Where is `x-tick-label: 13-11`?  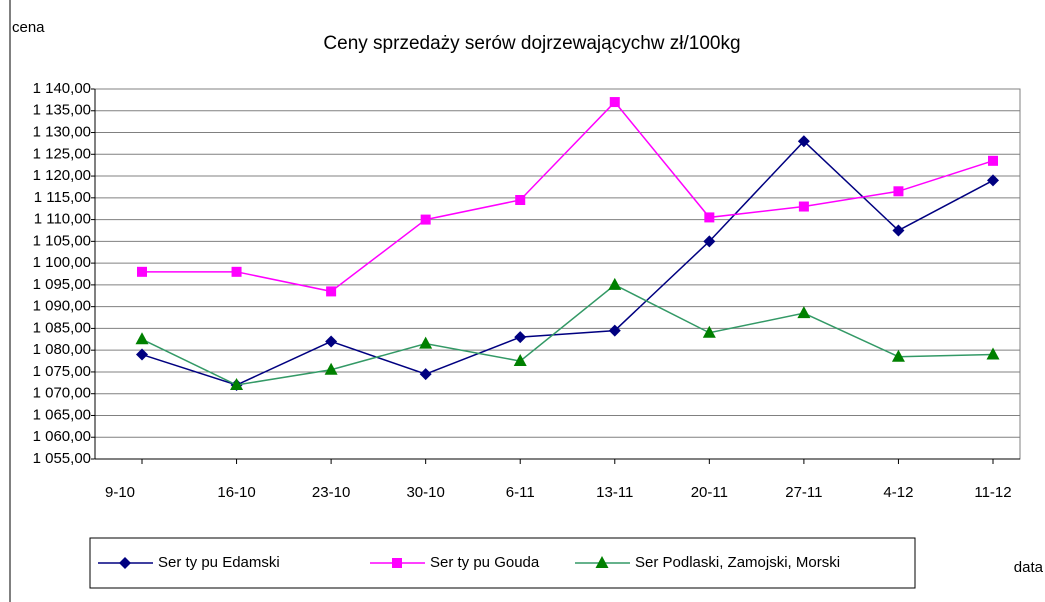 x-tick-label: 13-11 is located at coordinates (614, 492).